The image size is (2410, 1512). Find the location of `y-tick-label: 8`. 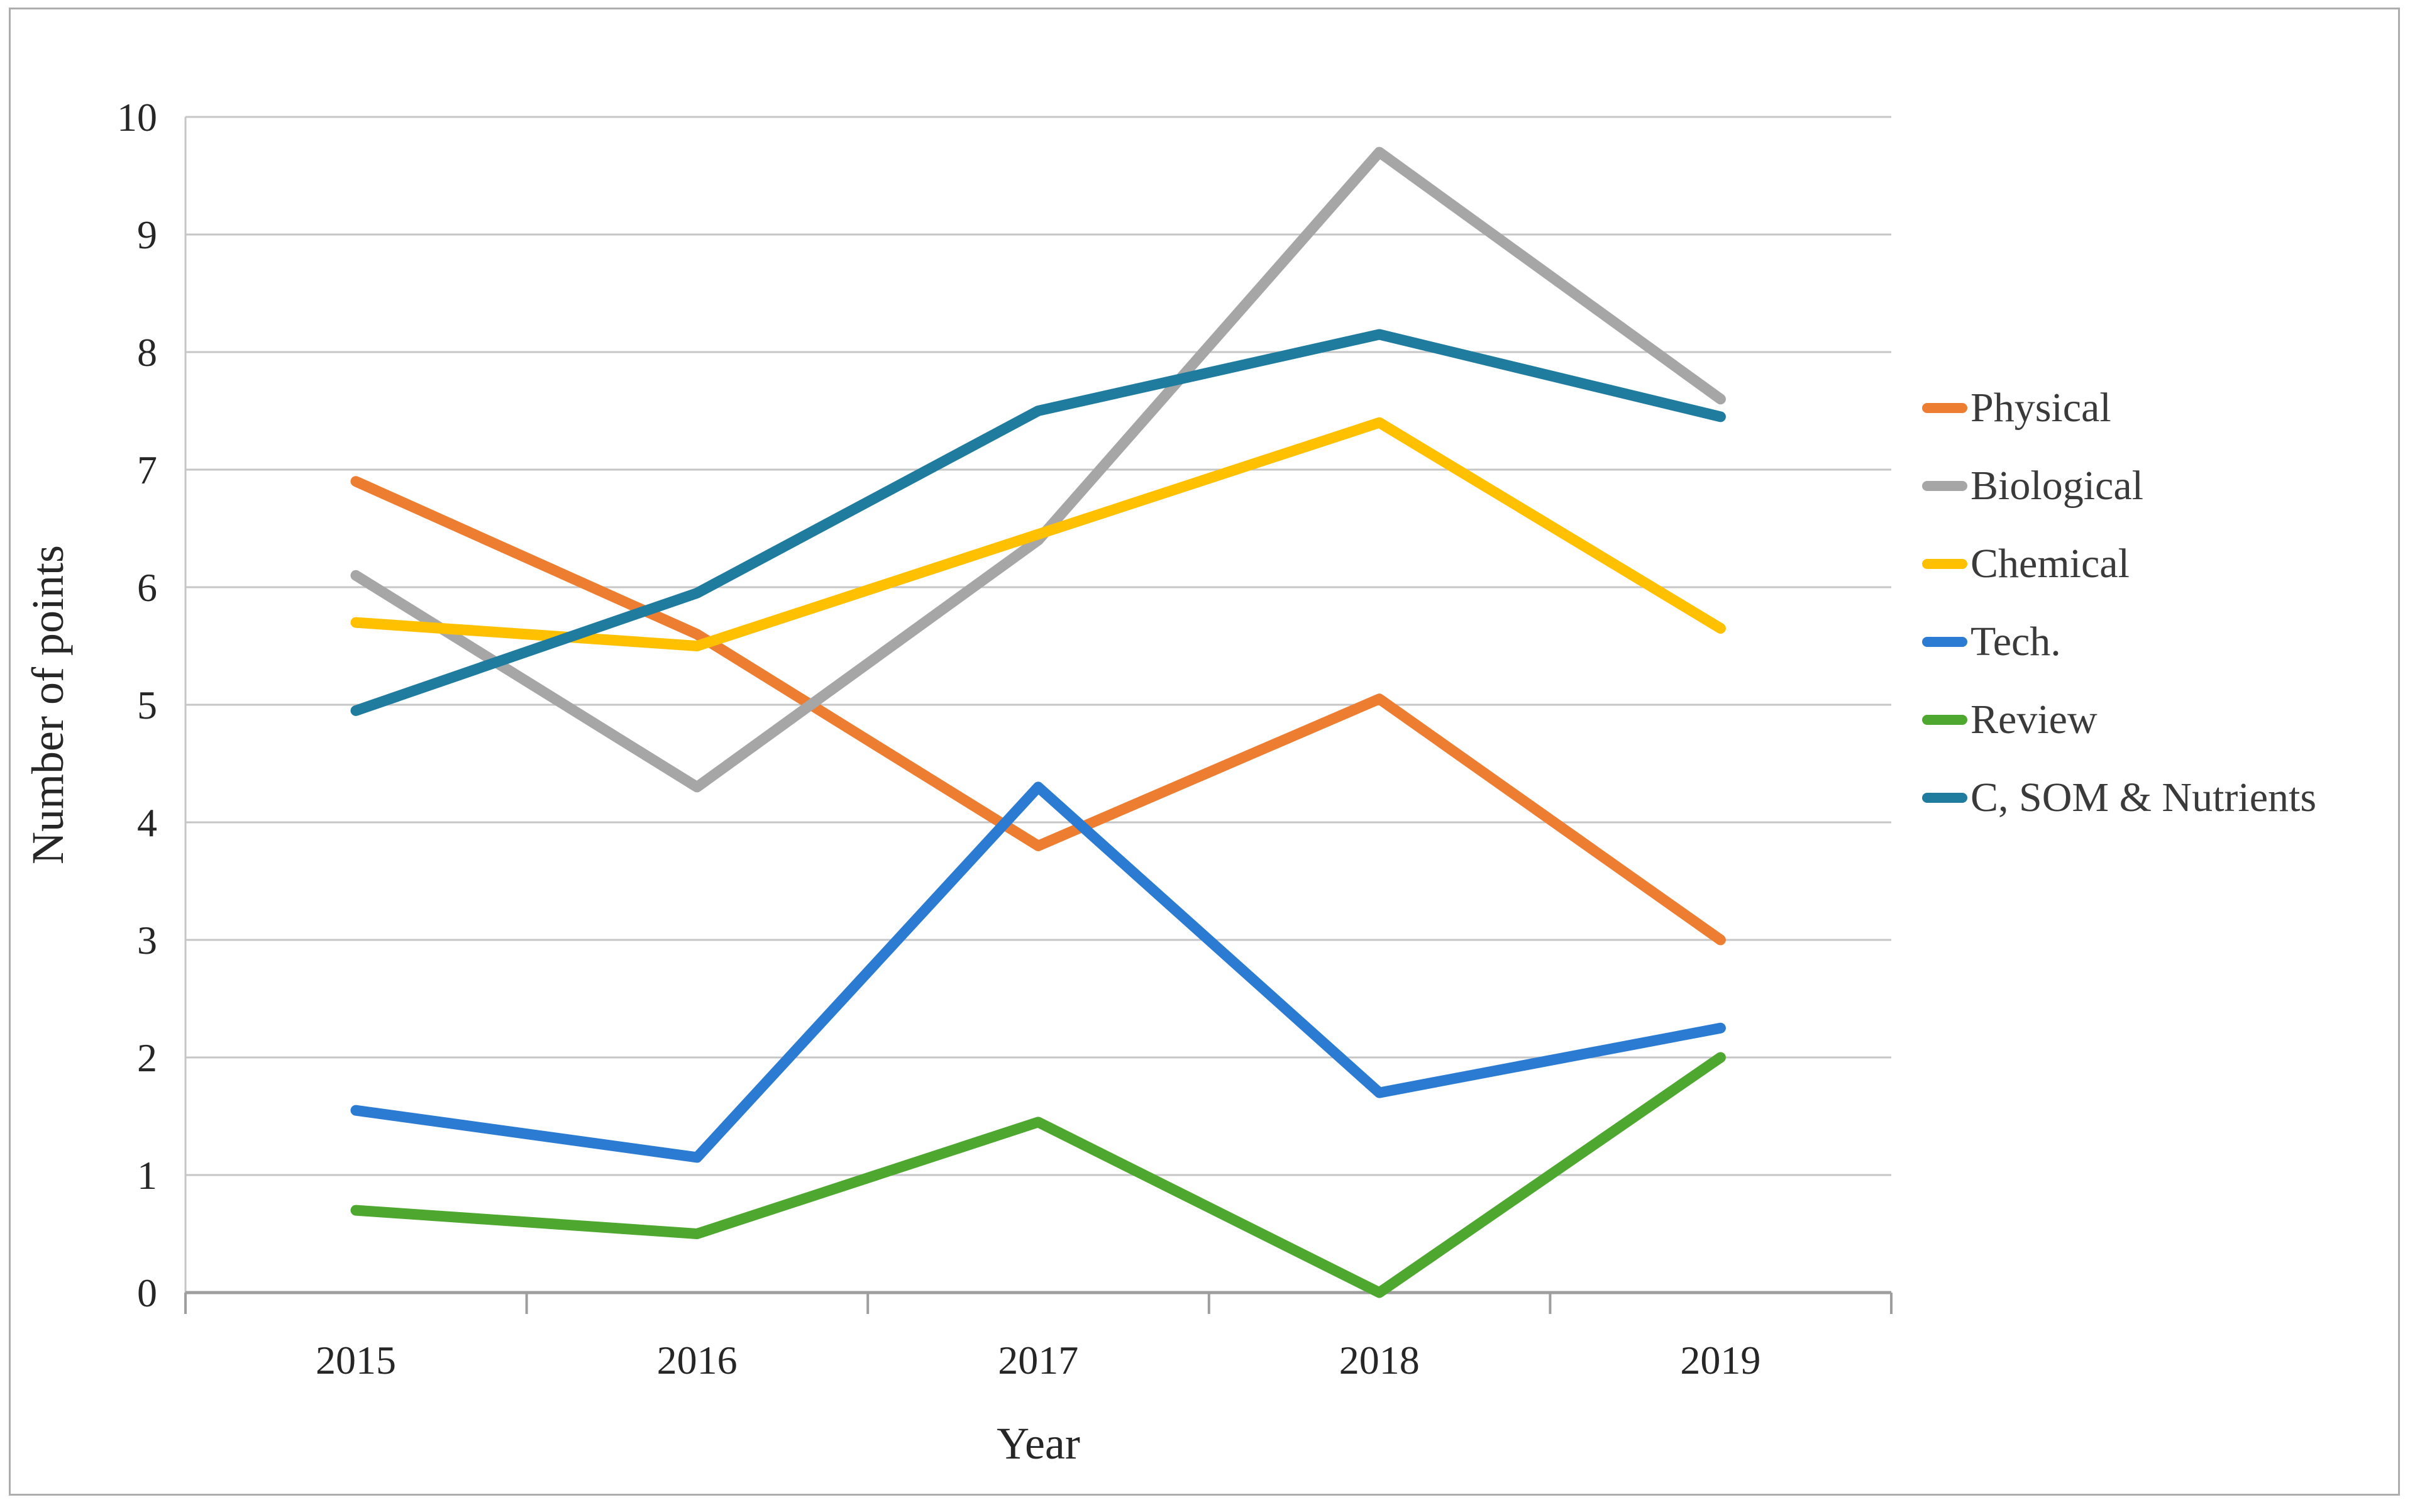

y-tick-label: 8 is located at coordinates (147, 352).